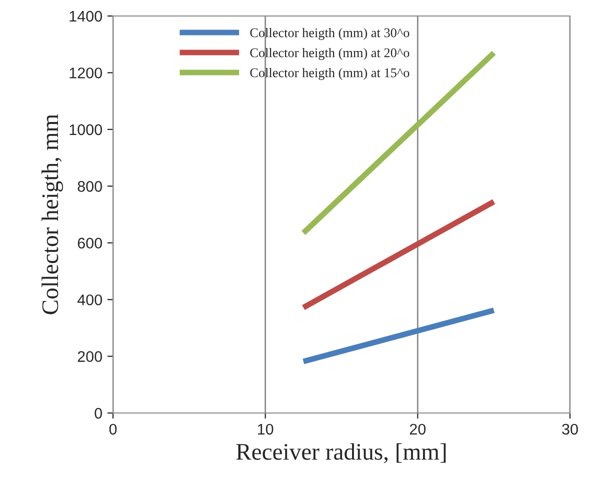 This screenshot has height=492, width=589. I want to click on y-tick-label: 0, so click(98, 413).